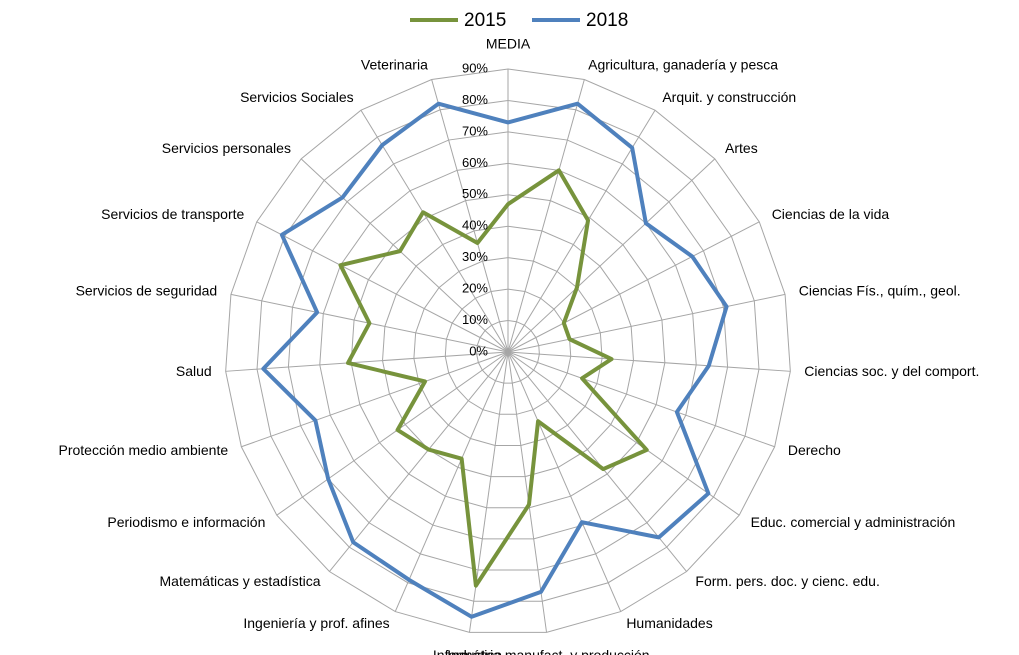  I want to click on tick-label: 60%, so click(475, 162).